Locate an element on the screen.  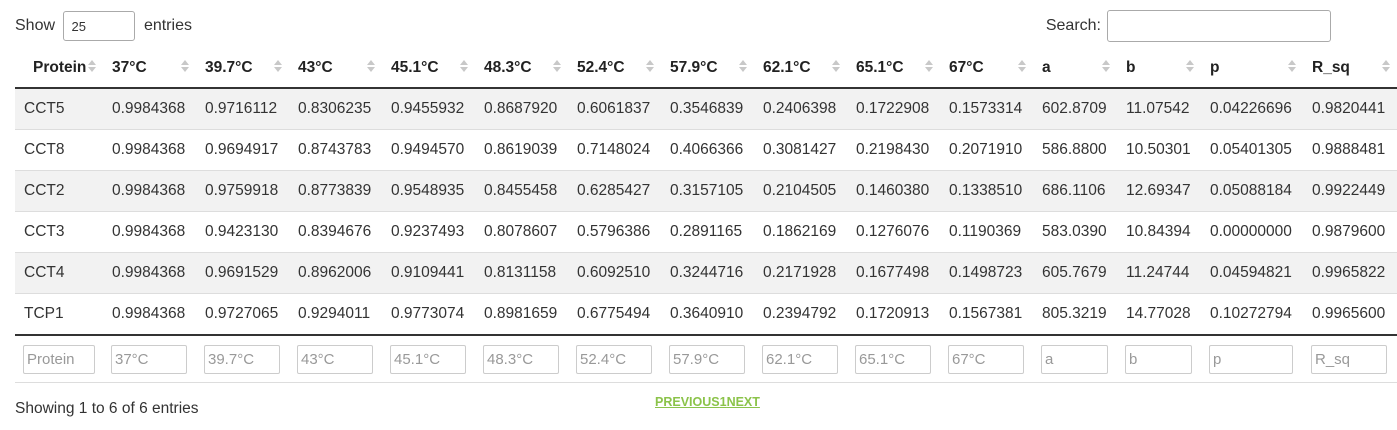
value-cell: 0.9727065 is located at coordinates (242, 314).